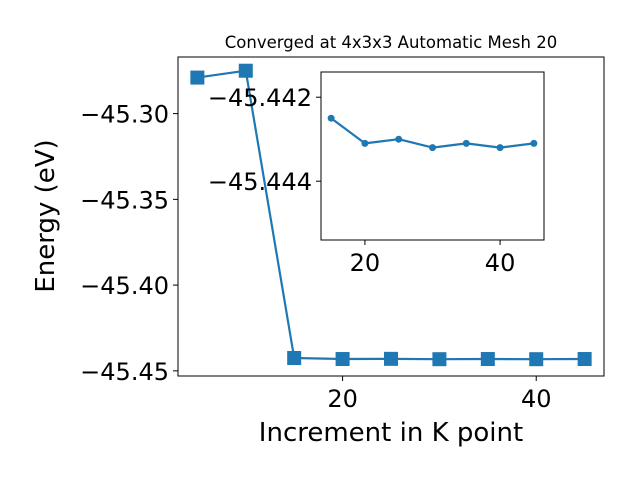 Image resolution: width=640 pixels, height=480 pixels. Describe the element at coordinates (124, 115) in the screenshot. I see `main-y-tick-label: −45.30` at that location.